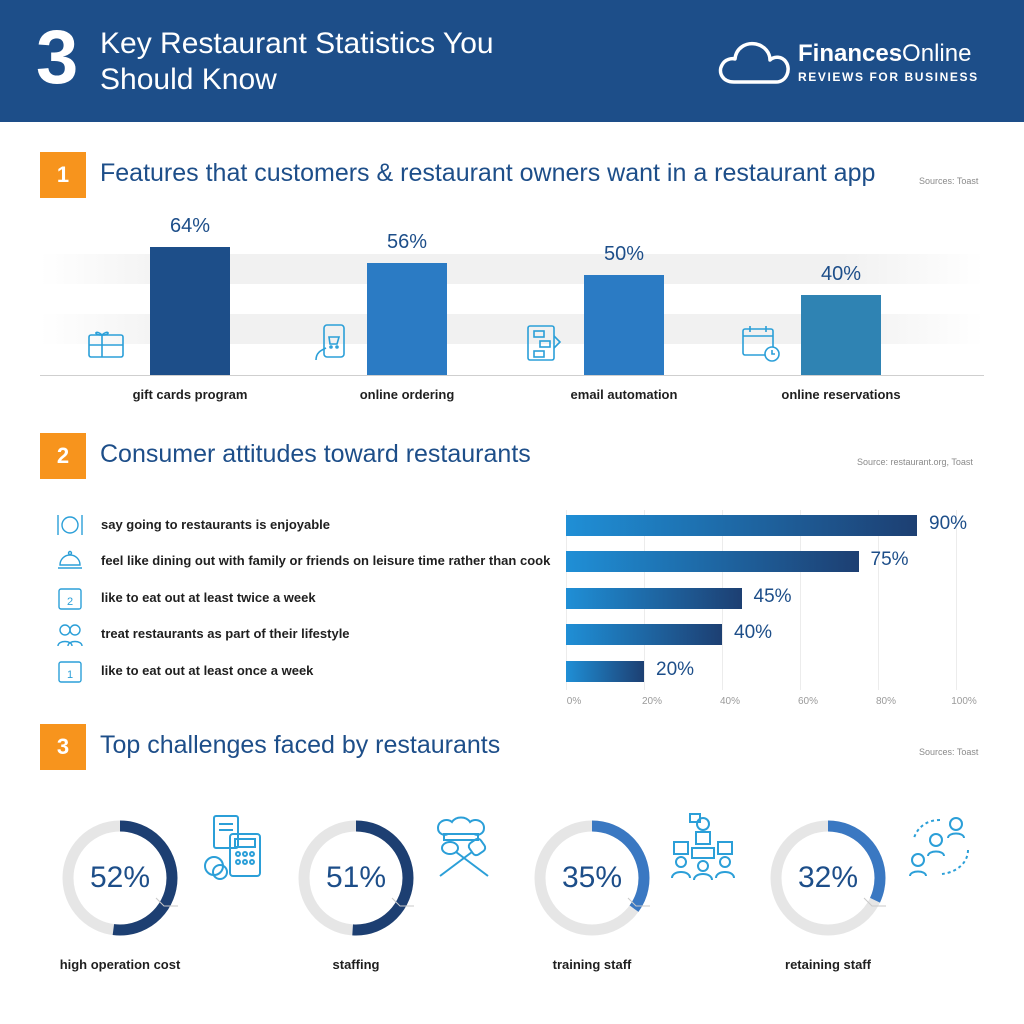 The width and height of the screenshot is (1024, 1024). I want to click on logo-name: FinancesOnline, so click(885, 53).